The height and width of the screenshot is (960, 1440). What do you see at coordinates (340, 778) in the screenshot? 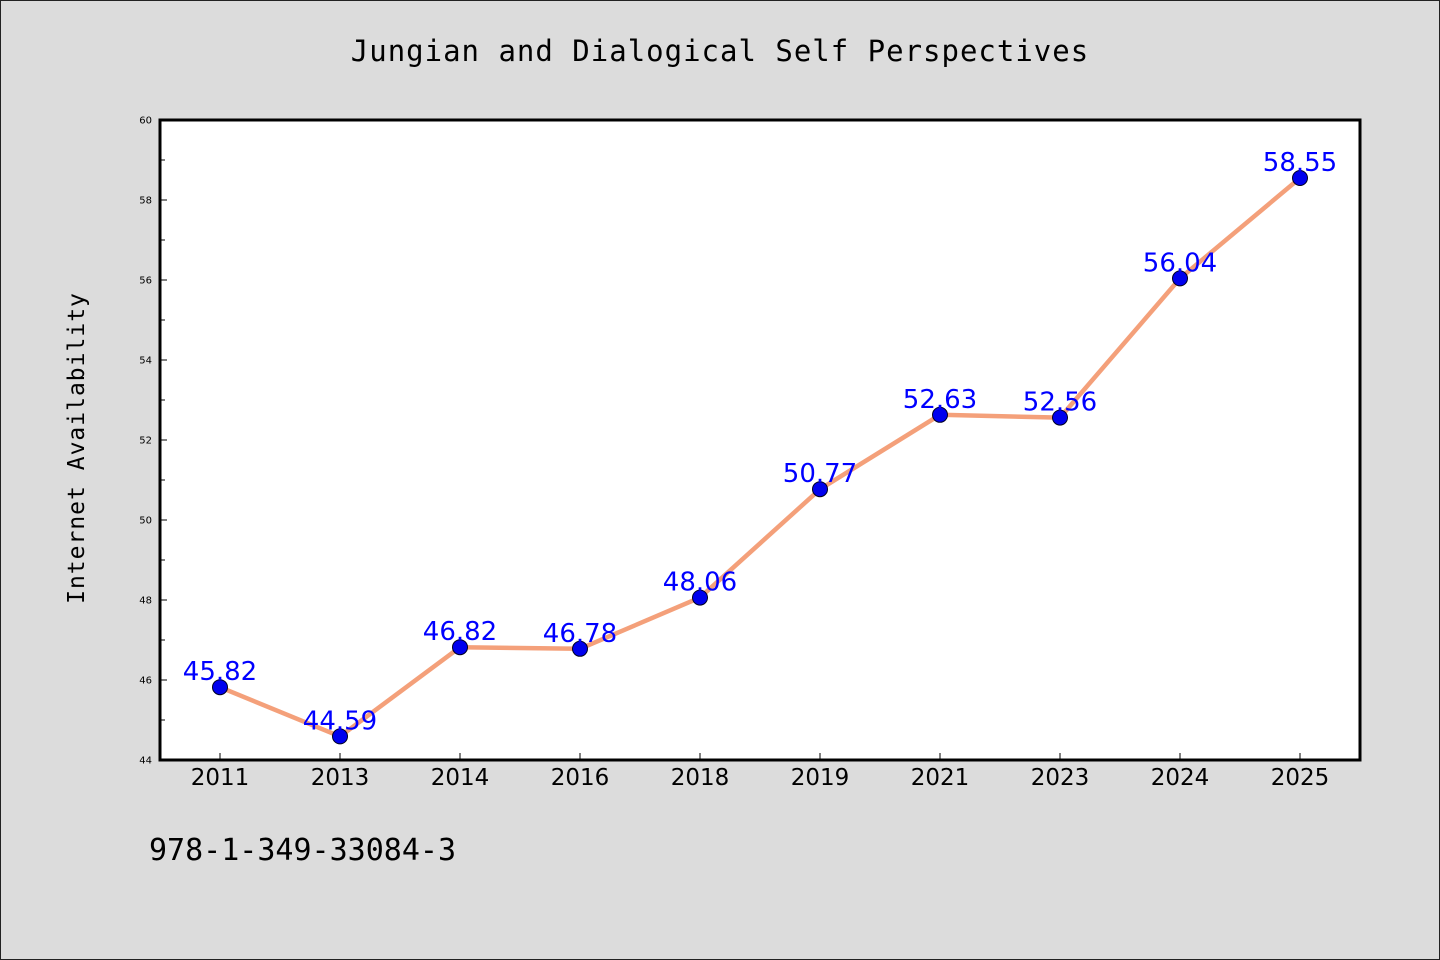
I see `x-tick-label: 2013` at bounding box center [340, 778].